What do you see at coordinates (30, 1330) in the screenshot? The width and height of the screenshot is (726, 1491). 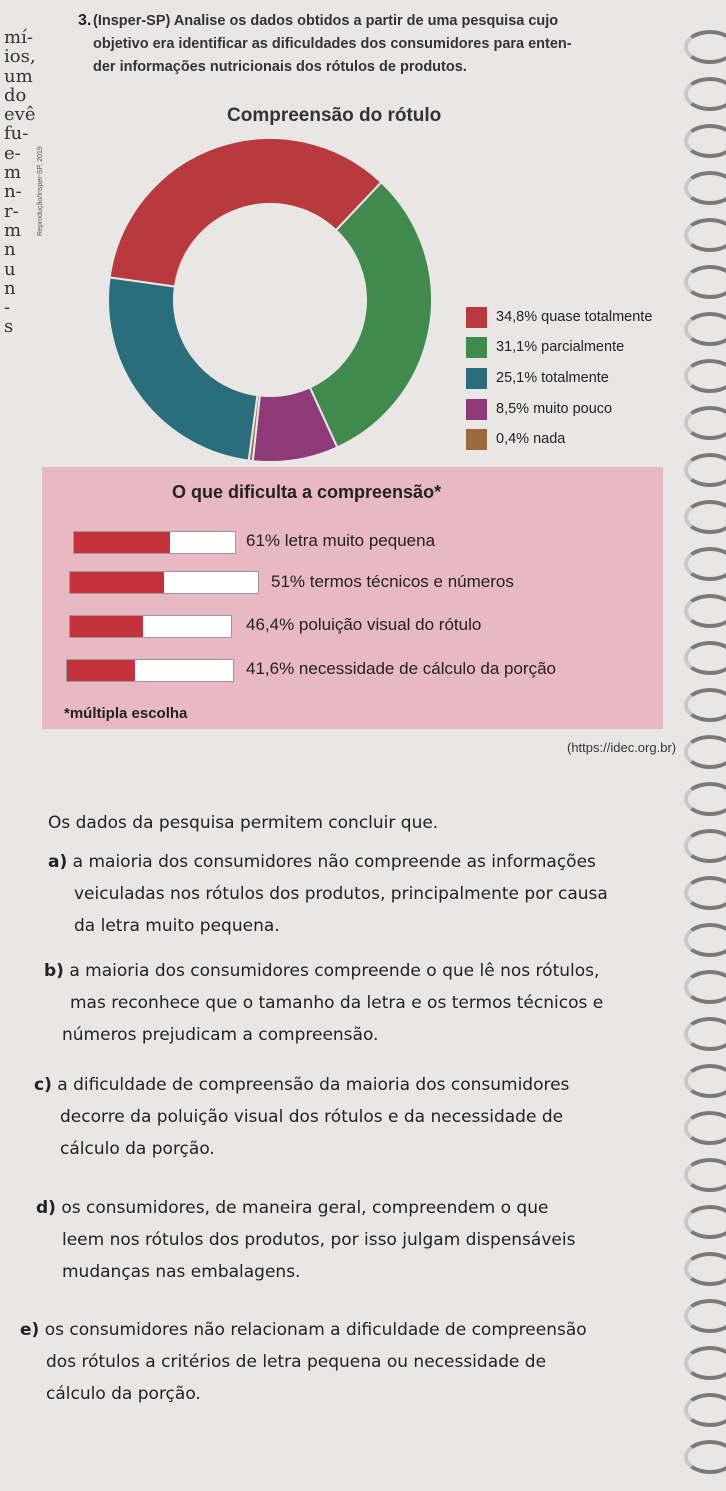 I see `option-label: e)` at bounding box center [30, 1330].